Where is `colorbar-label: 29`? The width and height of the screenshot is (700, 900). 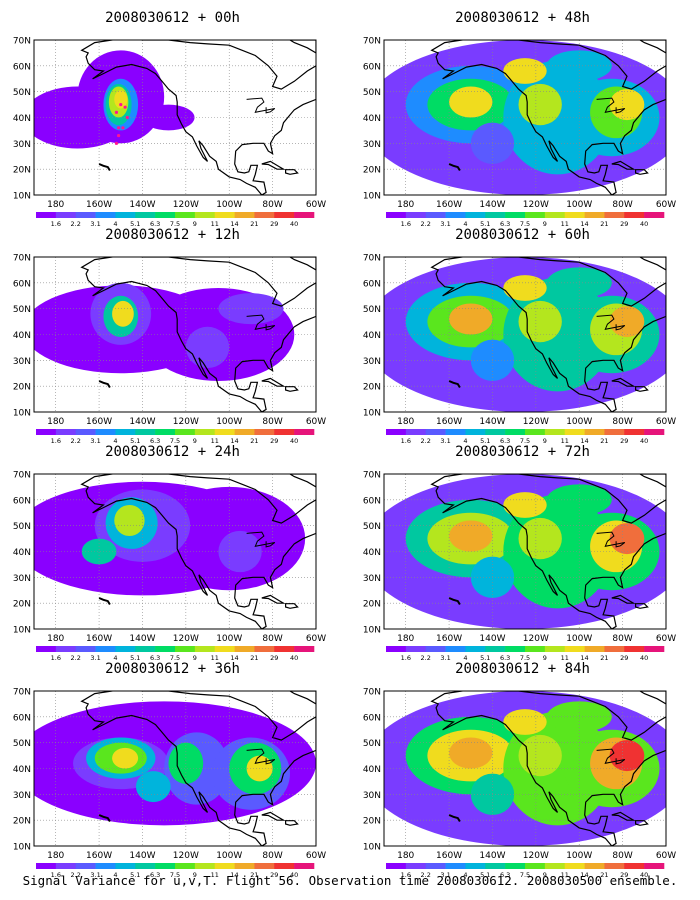
colorbar-label: 29 is located at coordinates (624, 224).